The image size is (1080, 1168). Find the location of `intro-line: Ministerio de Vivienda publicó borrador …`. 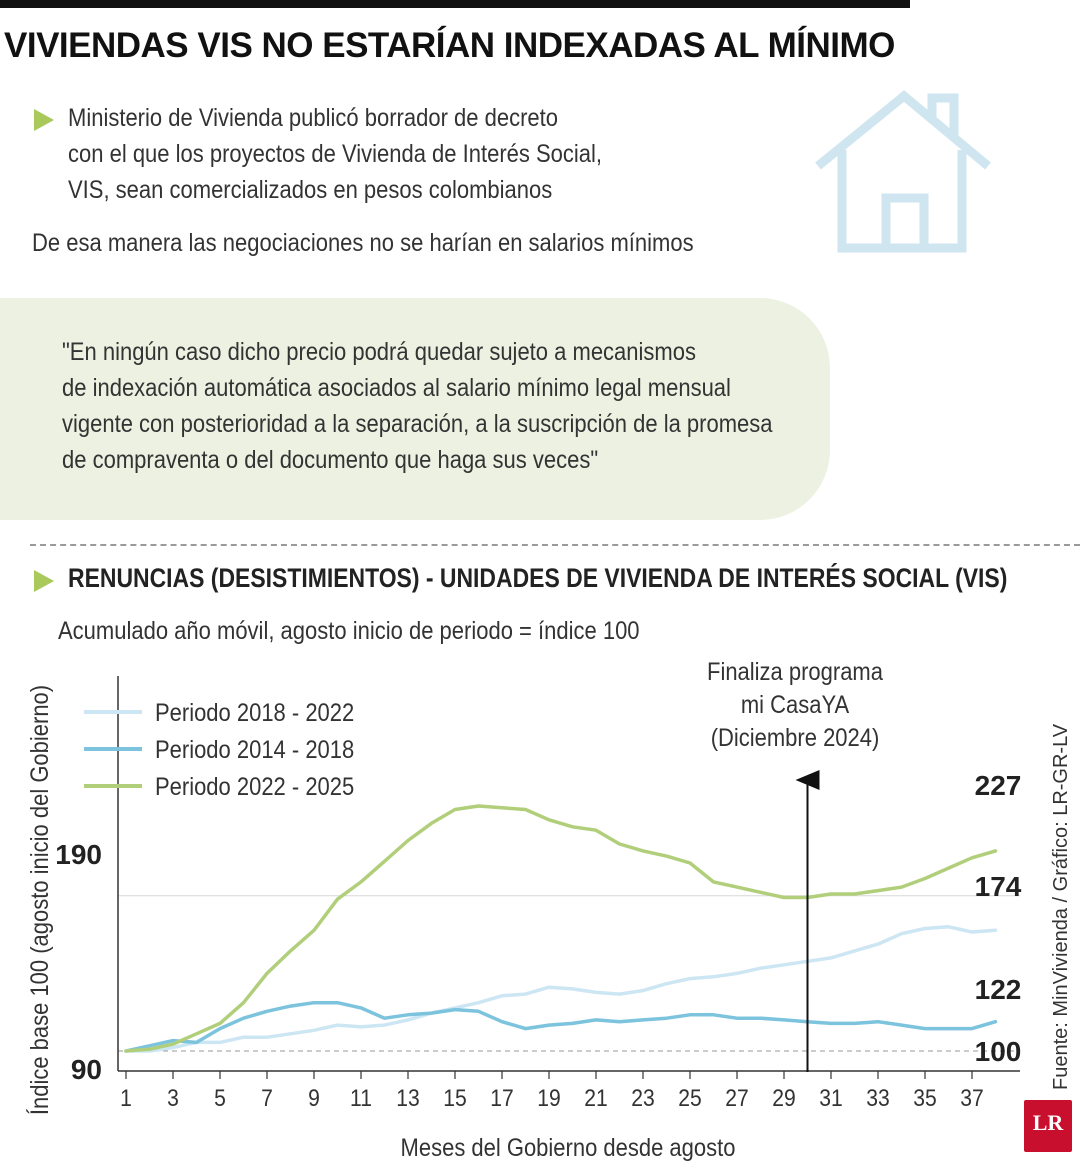

intro-line: Ministerio de Vivienda publicó borrador … is located at coordinates (313, 118).